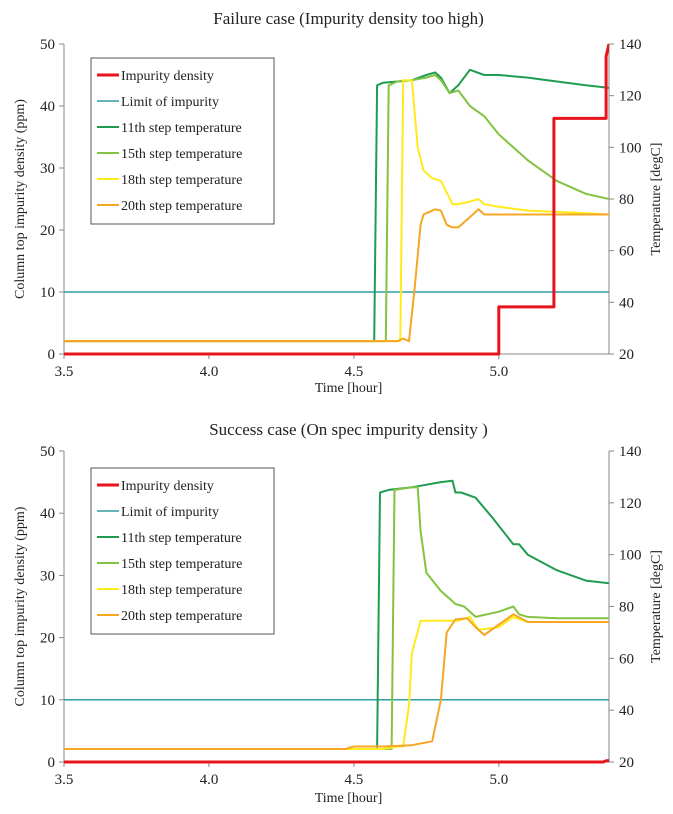 The image size is (673, 814). I want to click on series-line-18th-step-temperature, so click(336, 682).